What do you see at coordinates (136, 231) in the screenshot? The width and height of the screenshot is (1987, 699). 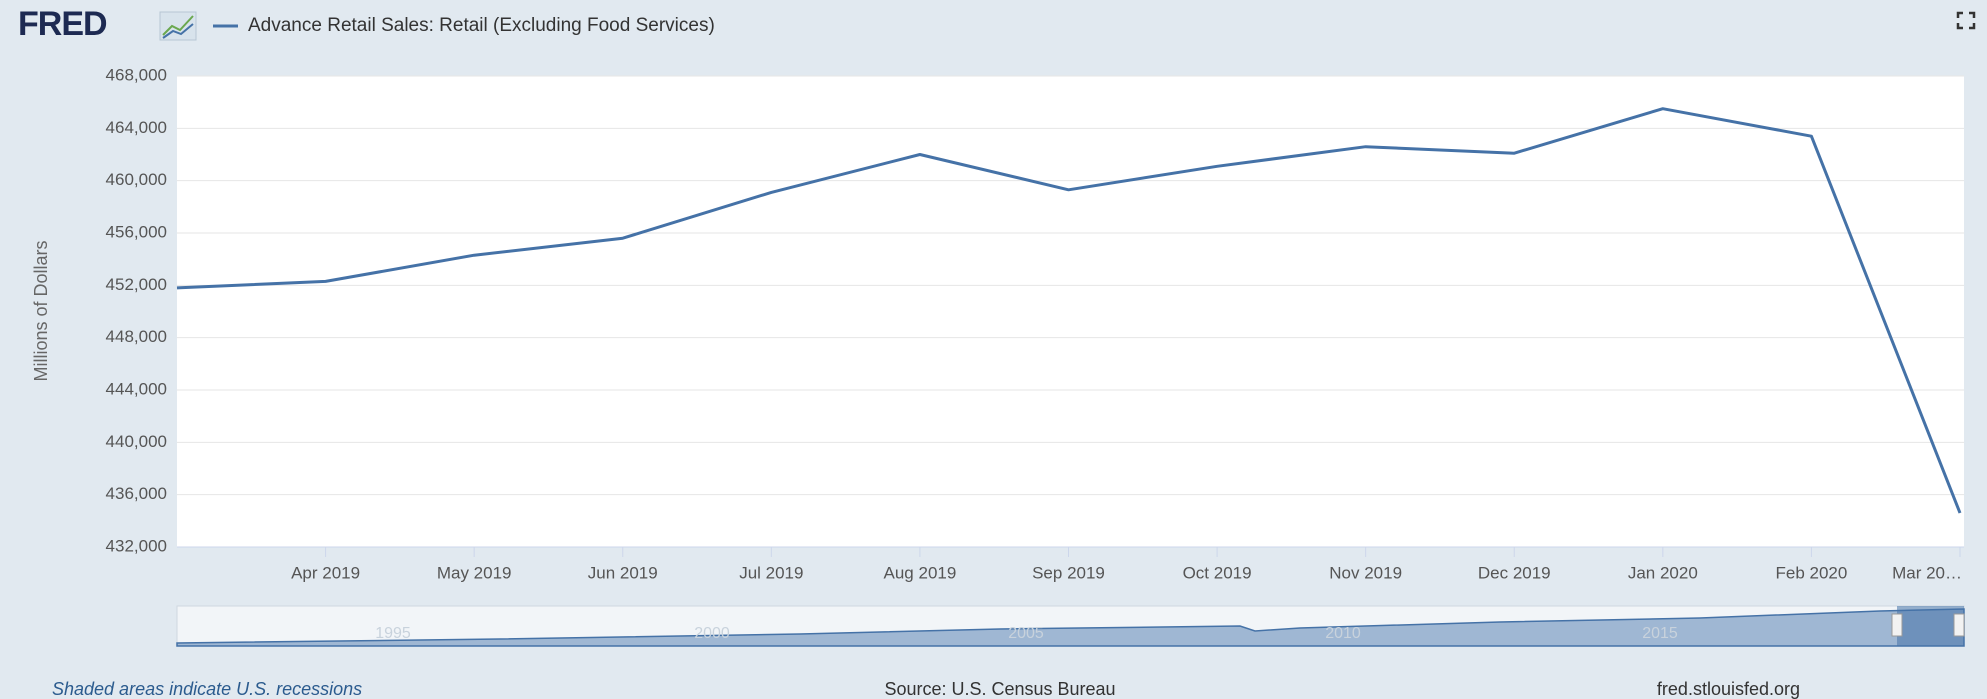 I see `y-tick-label: 456,000` at bounding box center [136, 231].